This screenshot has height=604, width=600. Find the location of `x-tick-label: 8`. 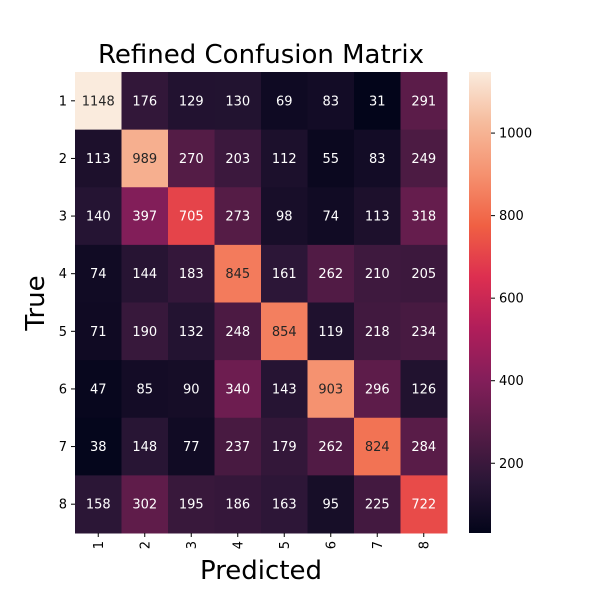

x-tick-label: 8 is located at coordinates (424, 545).